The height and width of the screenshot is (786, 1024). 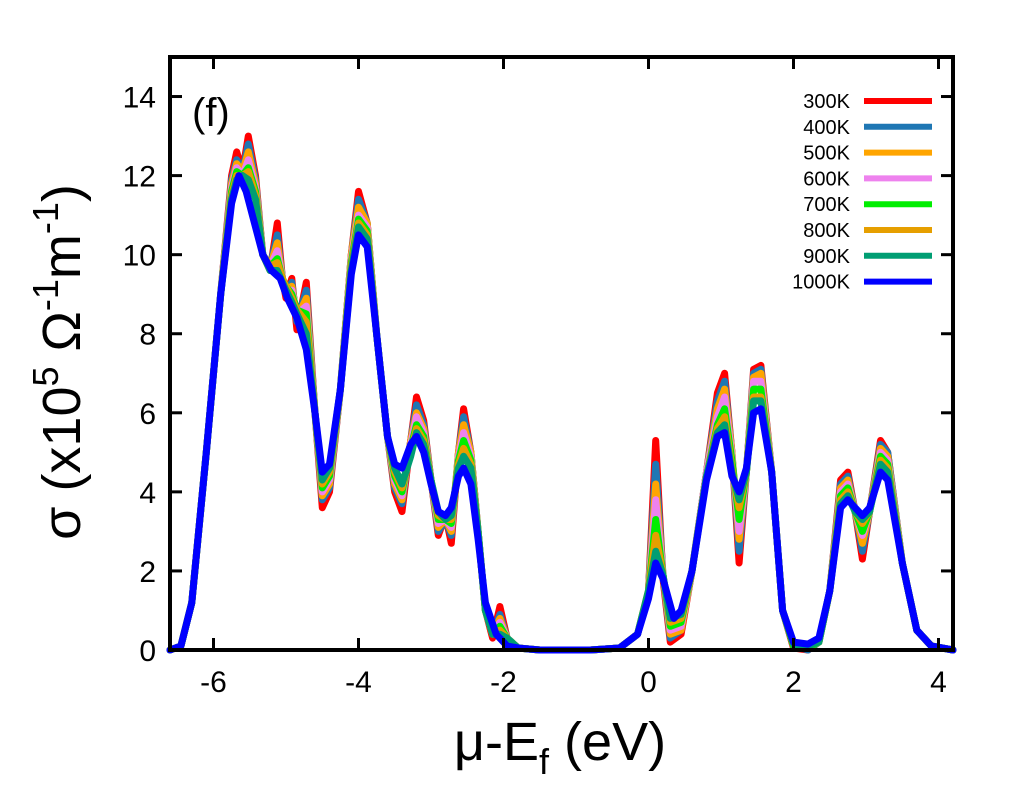 What do you see at coordinates (211, 113) in the screenshot?
I see `panel-label: (f)` at bounding box center [211, 113].